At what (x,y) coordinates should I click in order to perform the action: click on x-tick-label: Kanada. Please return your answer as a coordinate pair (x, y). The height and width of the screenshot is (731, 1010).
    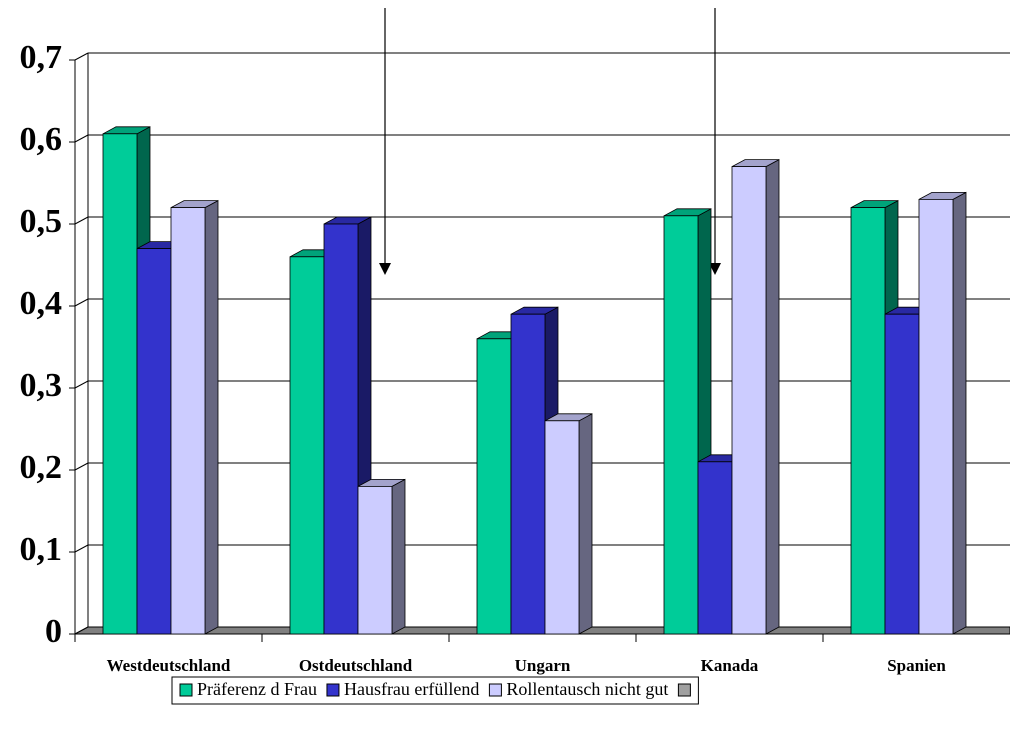
    Looking at the image, I should click on (730, 665).